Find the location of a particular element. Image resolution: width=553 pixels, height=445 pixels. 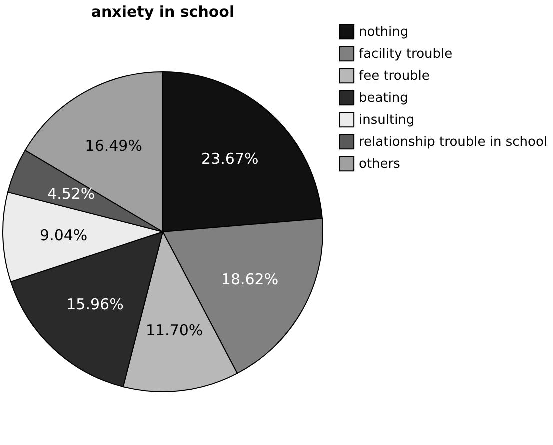

legend-label: relationship trouble in school is located at coordinates (453, 142).